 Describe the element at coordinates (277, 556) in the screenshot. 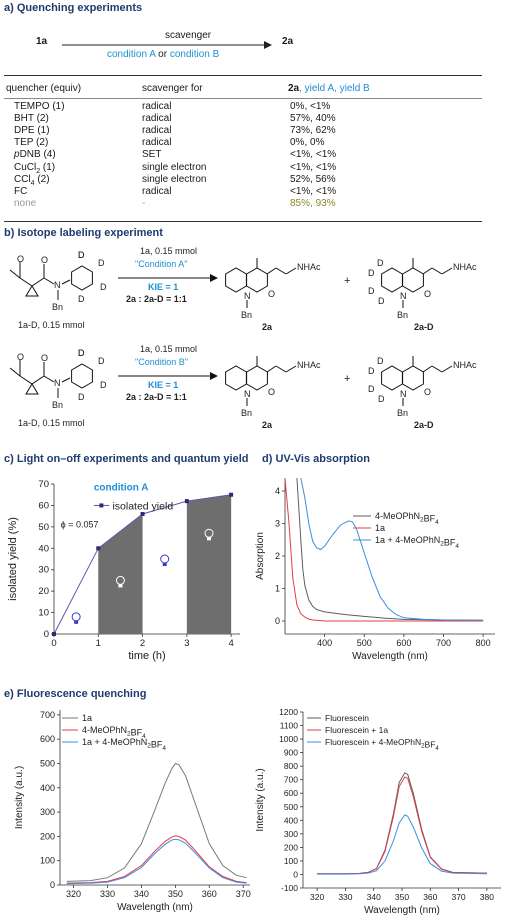

I see `y-tick-label: 2` at that location.